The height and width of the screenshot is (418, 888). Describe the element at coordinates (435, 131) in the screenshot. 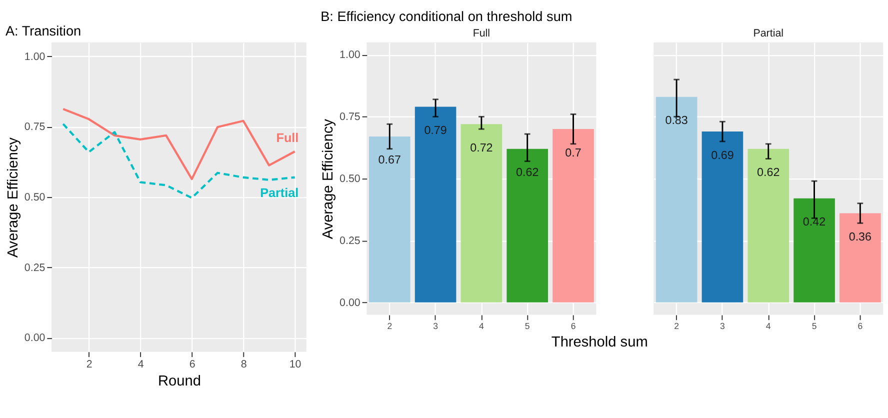

I see `data-label: 0.79` at that location.